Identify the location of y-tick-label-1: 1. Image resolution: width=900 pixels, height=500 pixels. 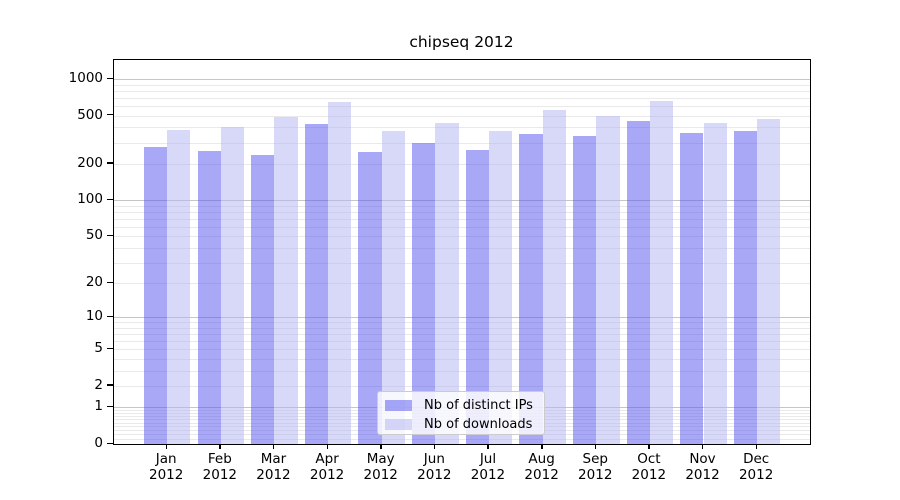
(98, 406).